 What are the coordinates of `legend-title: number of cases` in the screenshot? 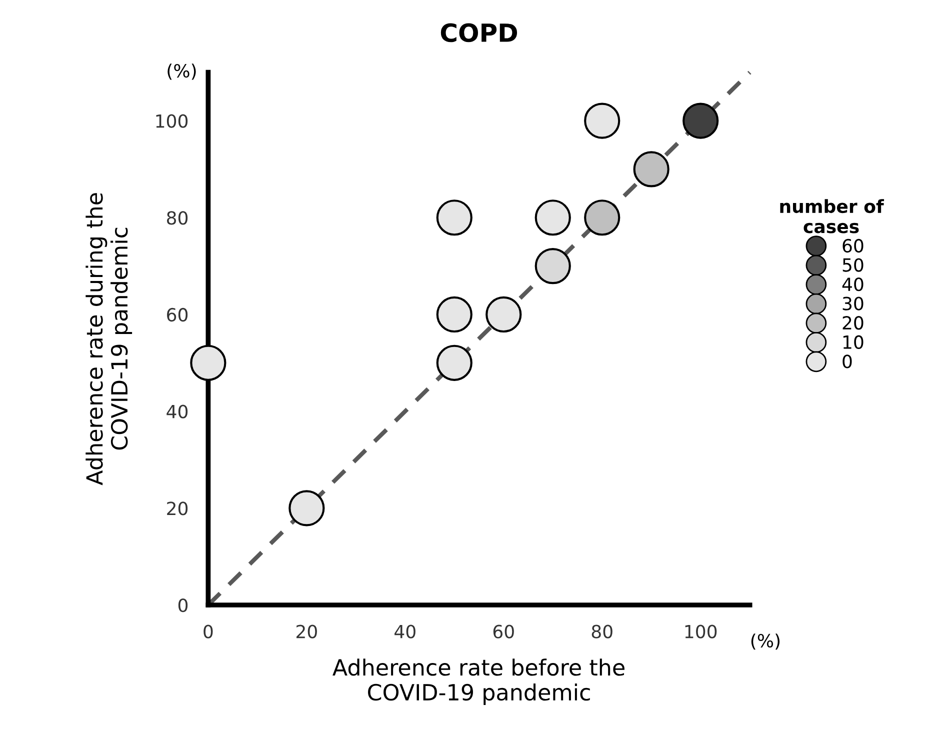 It's located at (832, 216).